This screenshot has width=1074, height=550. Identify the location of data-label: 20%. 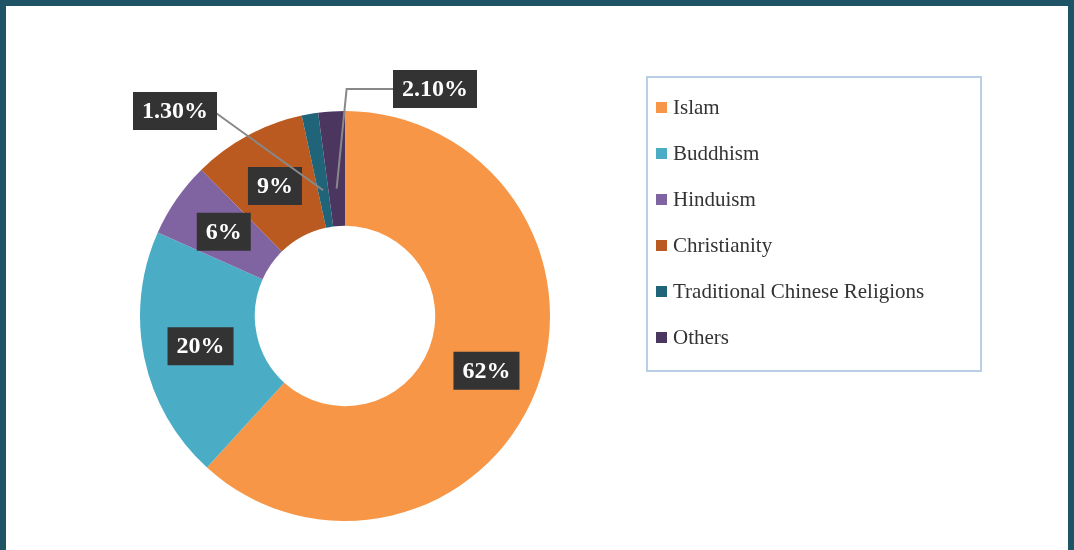
(200, 345).